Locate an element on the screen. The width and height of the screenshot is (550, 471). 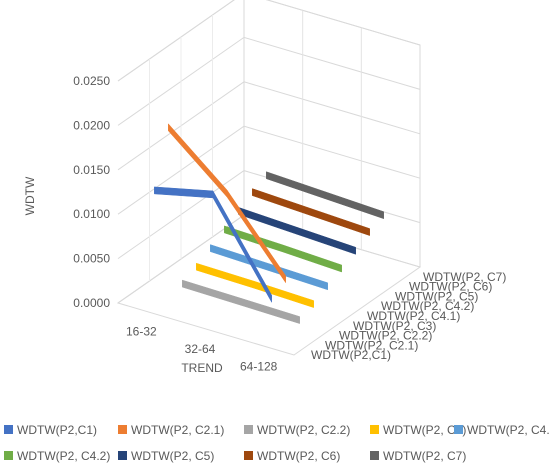
legend-item: WDTW(P2, C7) is located at coordinates (418, 456).